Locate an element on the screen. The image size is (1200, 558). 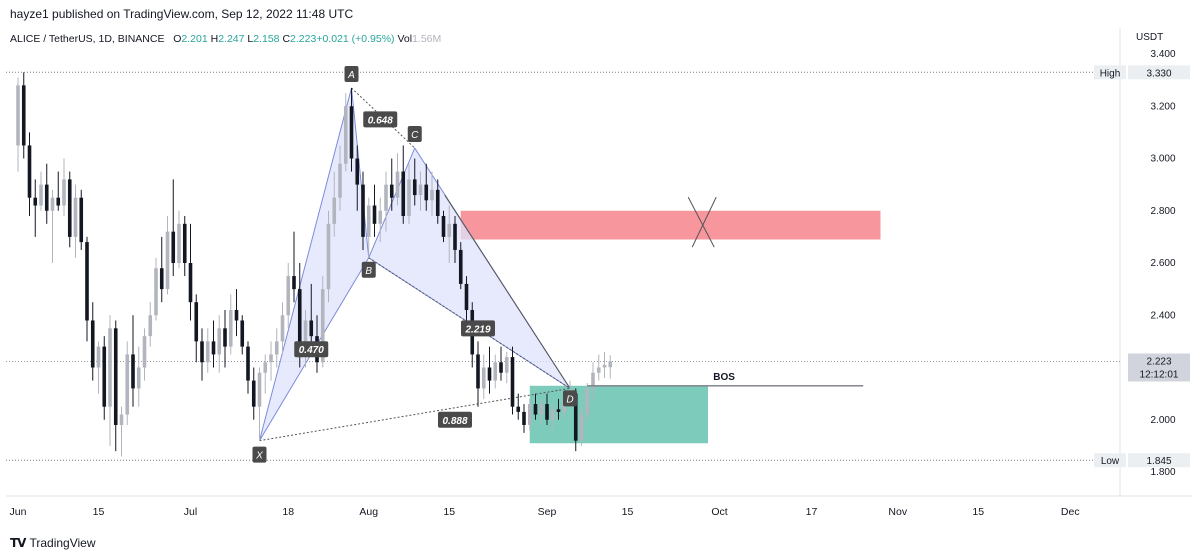
pattern-point-label: A is located at coordinates (351, 75).